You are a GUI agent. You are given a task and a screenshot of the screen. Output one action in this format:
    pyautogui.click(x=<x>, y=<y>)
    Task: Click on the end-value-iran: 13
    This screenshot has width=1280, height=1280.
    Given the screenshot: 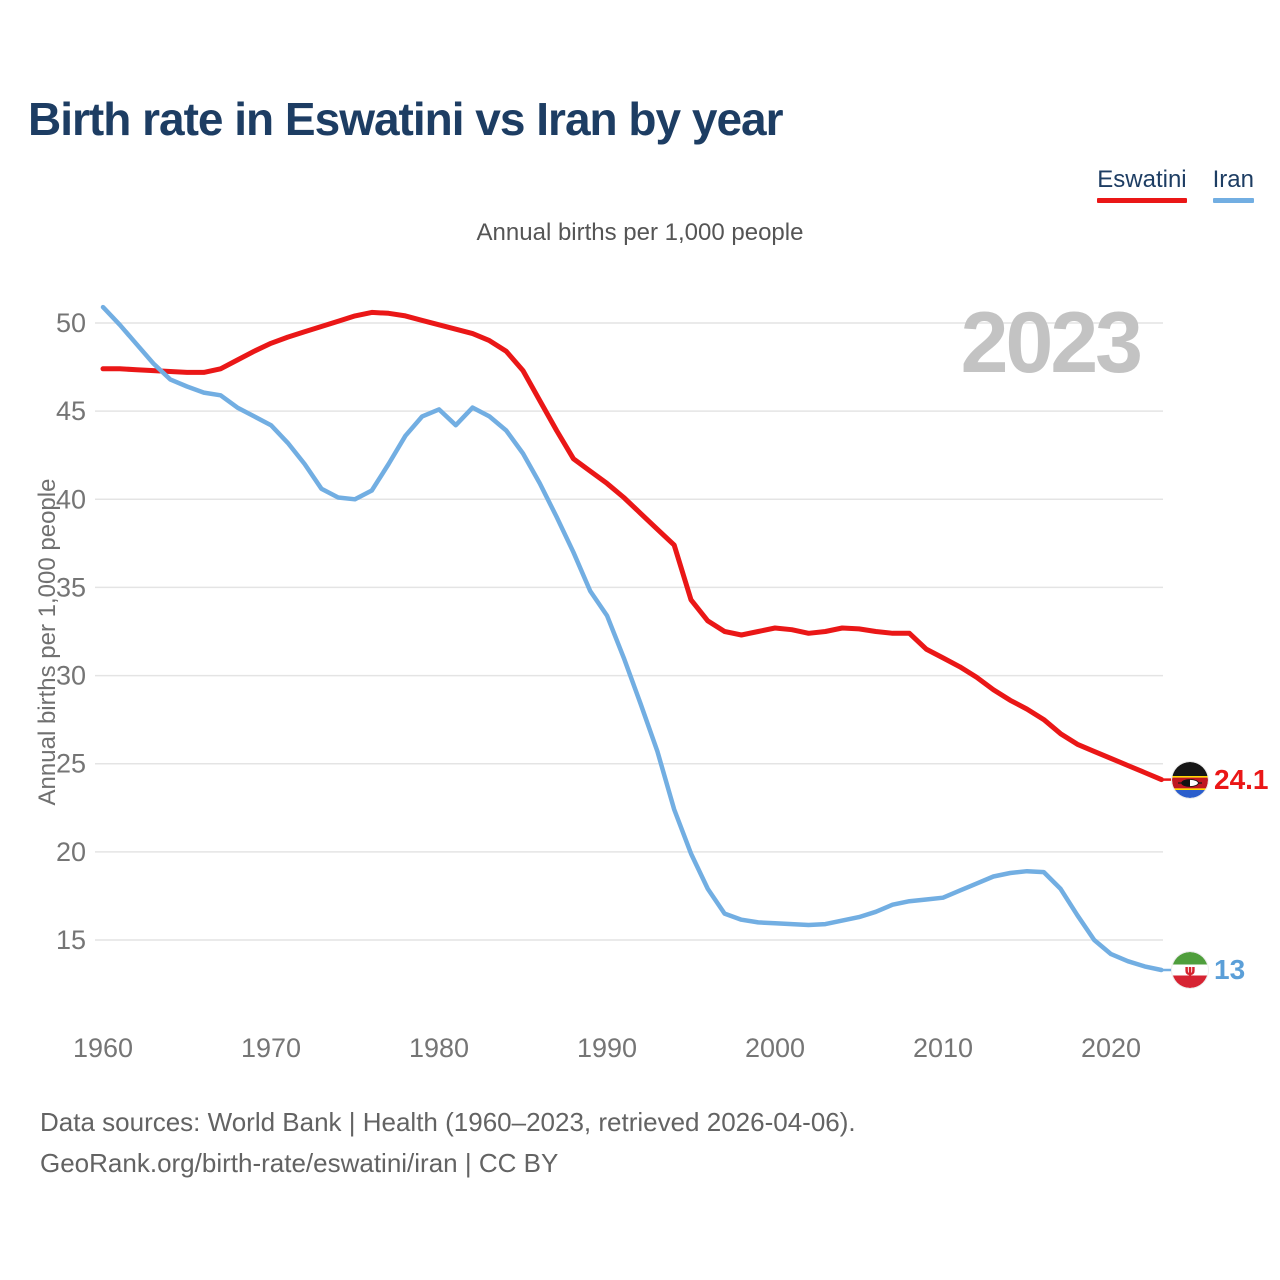 What is the action you would take?
    pyautogui.click(x=1230, y=969)
    